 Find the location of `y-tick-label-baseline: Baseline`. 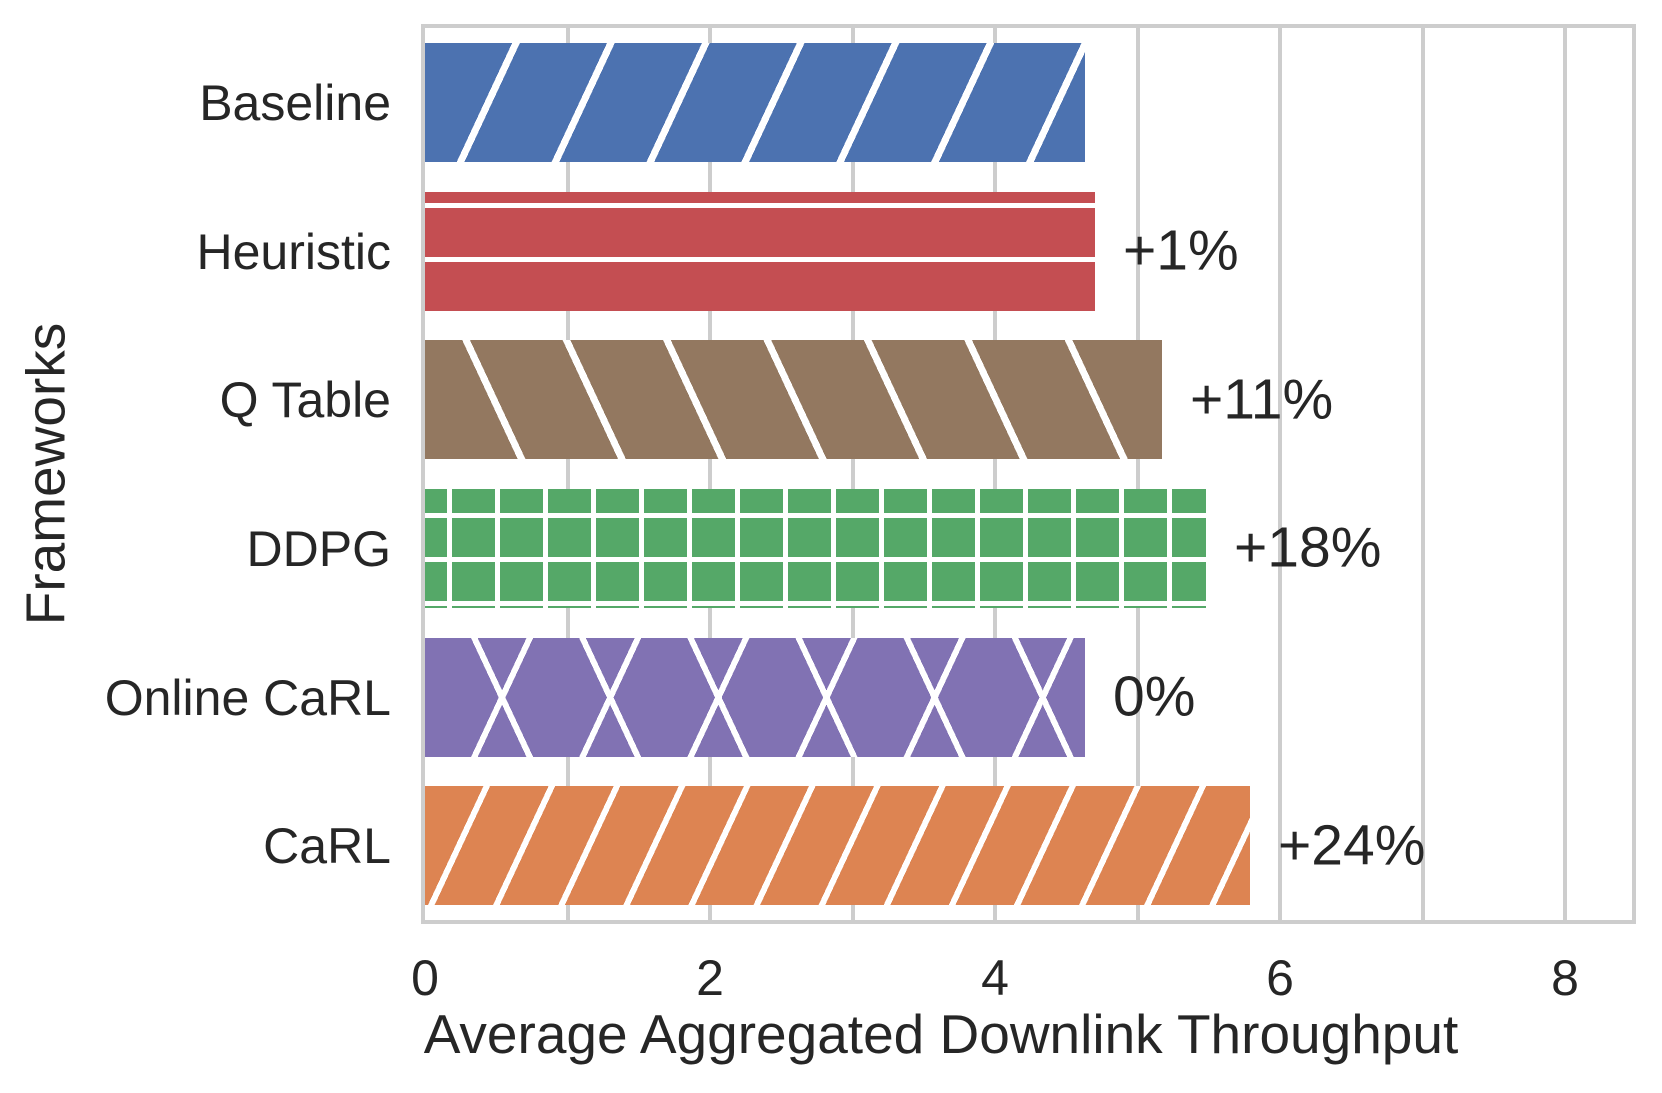

y-tick-label-baseline: Baseline is located at coordinates (295, 102).